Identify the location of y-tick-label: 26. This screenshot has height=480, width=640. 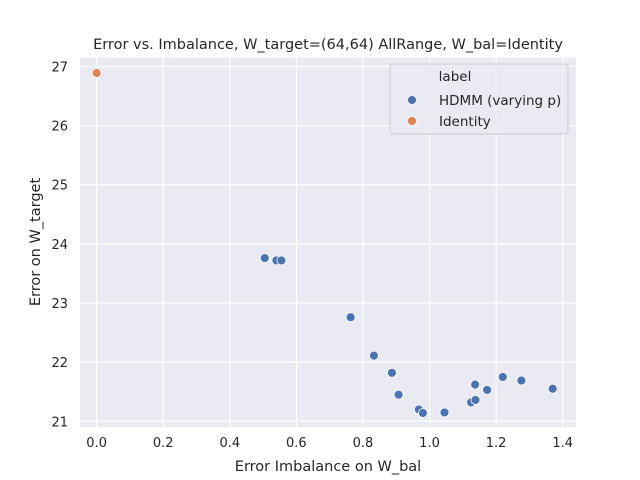
(59, 127).